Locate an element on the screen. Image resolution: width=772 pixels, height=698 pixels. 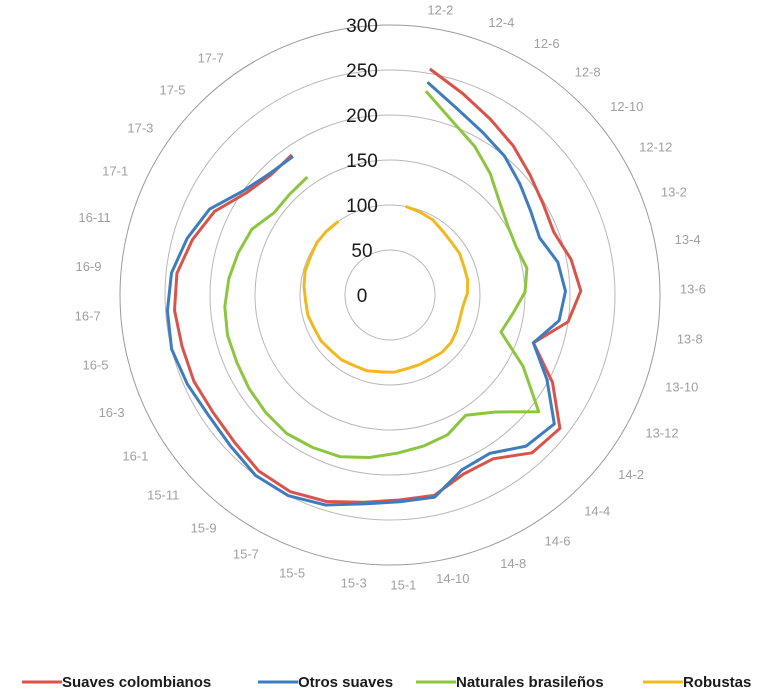
category-label: 12-8 is located at coordinates (588, 71).